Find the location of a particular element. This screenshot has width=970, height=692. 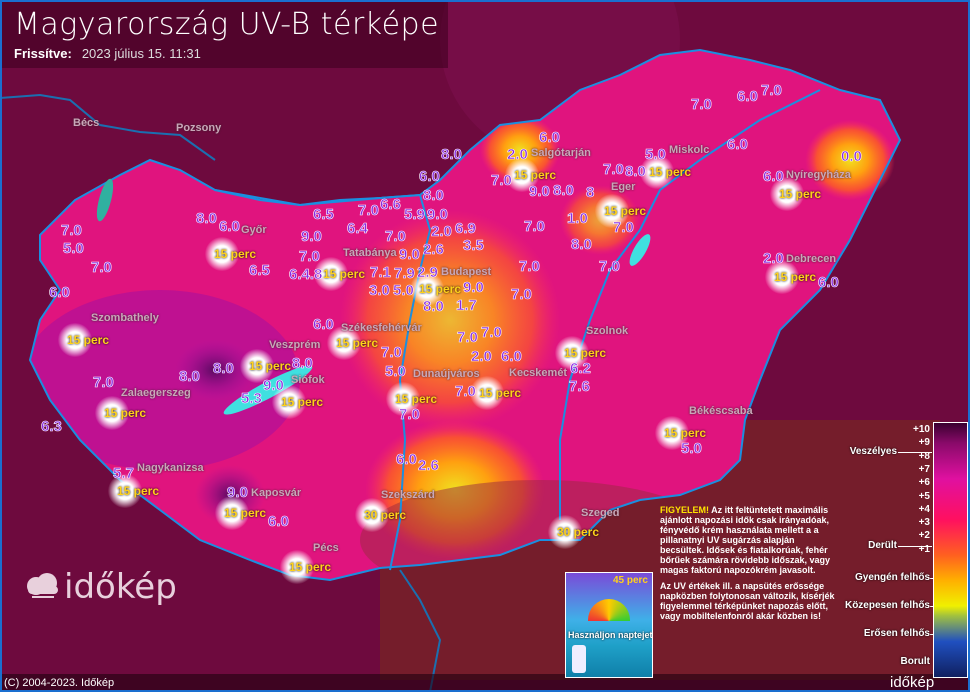

city-label: Debrecen is located at coordinates (811, 259).